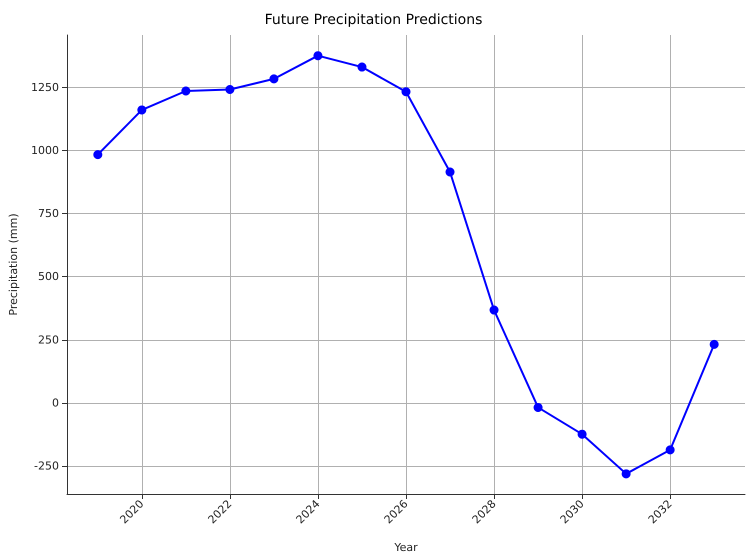  I want to click on y-tick-label: 750, so click(48, 213).